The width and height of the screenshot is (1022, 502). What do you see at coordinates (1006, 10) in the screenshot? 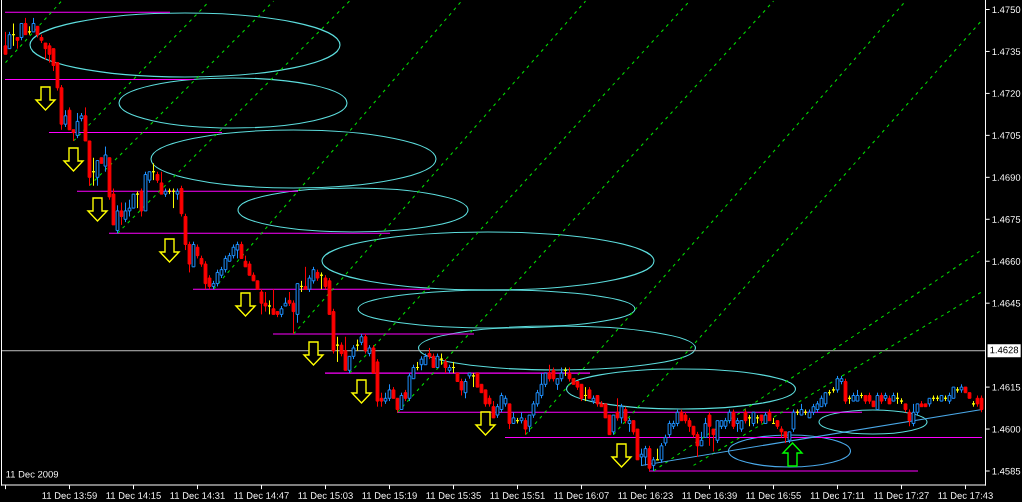
I see `y-tick-label: 1.4750` at bounding box center [1006, 10].